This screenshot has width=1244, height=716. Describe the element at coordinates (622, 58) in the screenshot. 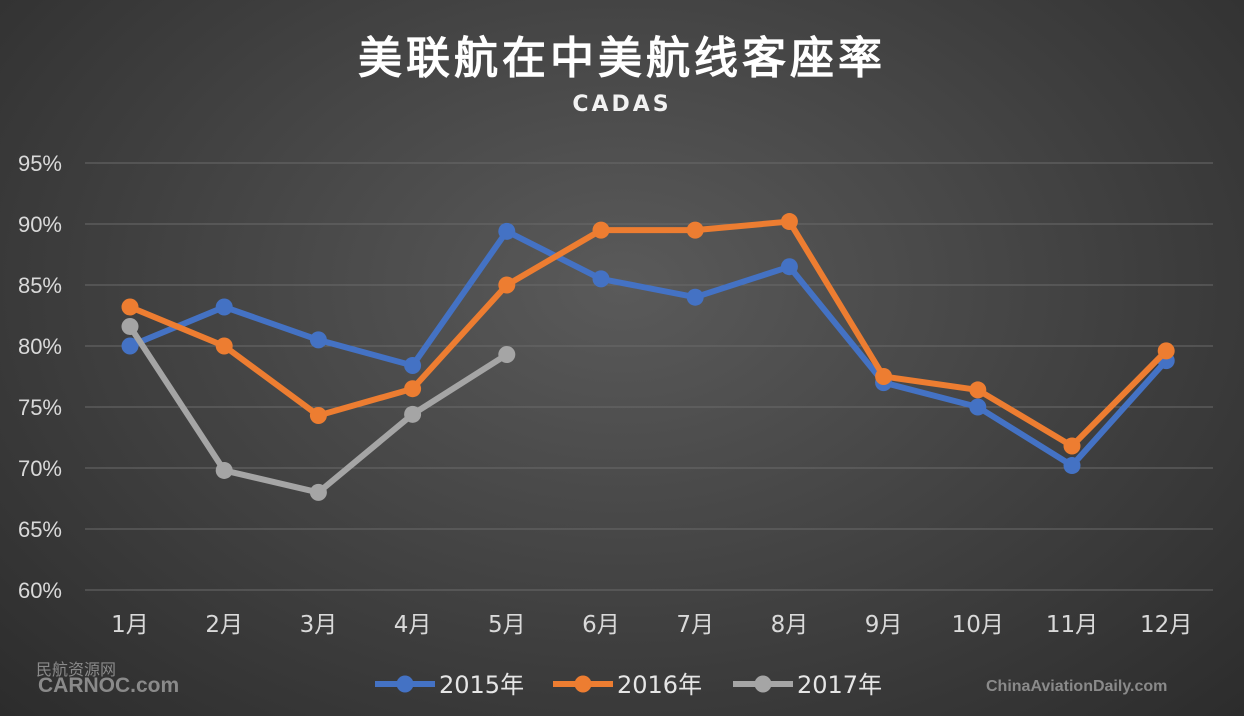

I see `chart-title: 美联航在中美航线客座率` at that location.